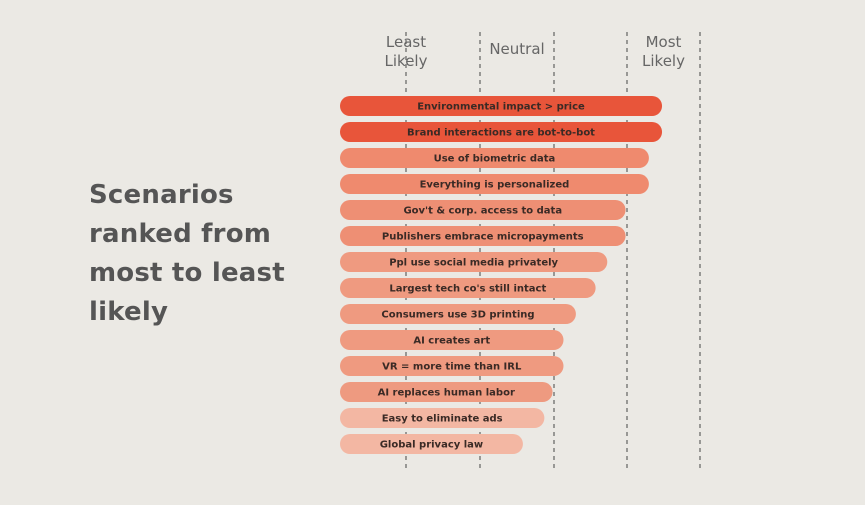 Image resolution: width=865 pixels, height=505 pixels. What do you see at coordinates (516, 49) in the screenshot?
I see `scale-label: Neutral` at bounding box center [516, 49].